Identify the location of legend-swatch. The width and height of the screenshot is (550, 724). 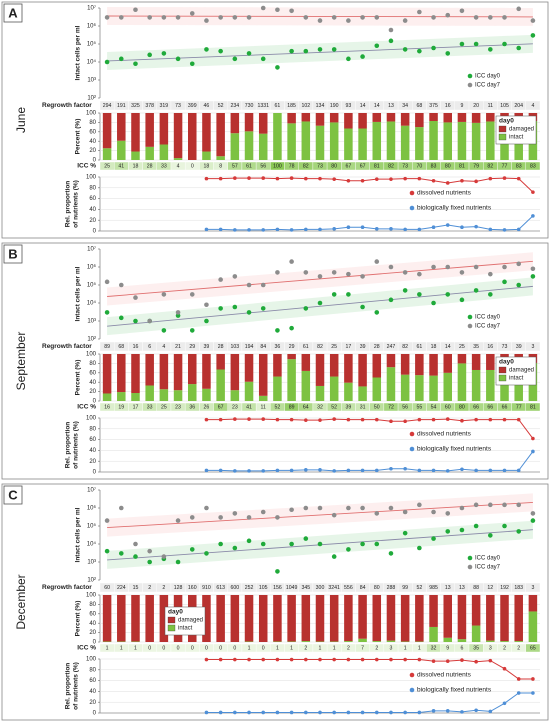
(412, 449).